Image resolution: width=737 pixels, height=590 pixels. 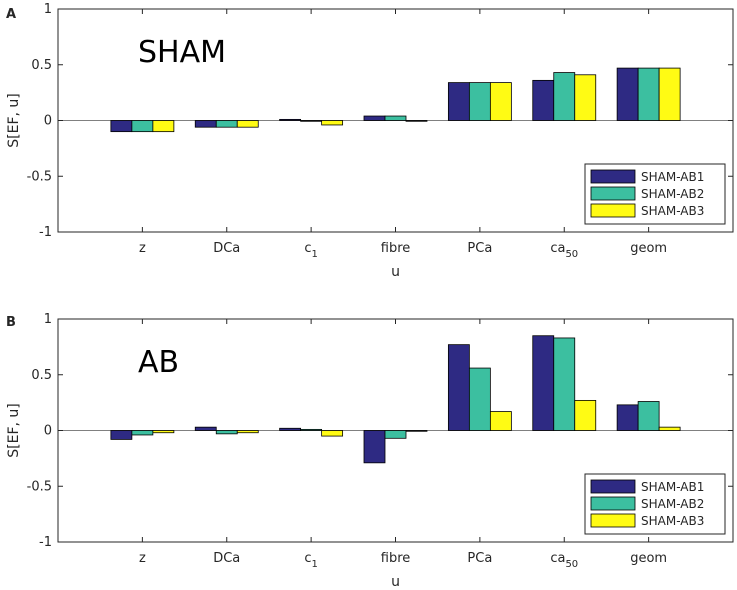 I want to click on panel-a-bar-sham-ab3-pca, so click(x=500, y=101).